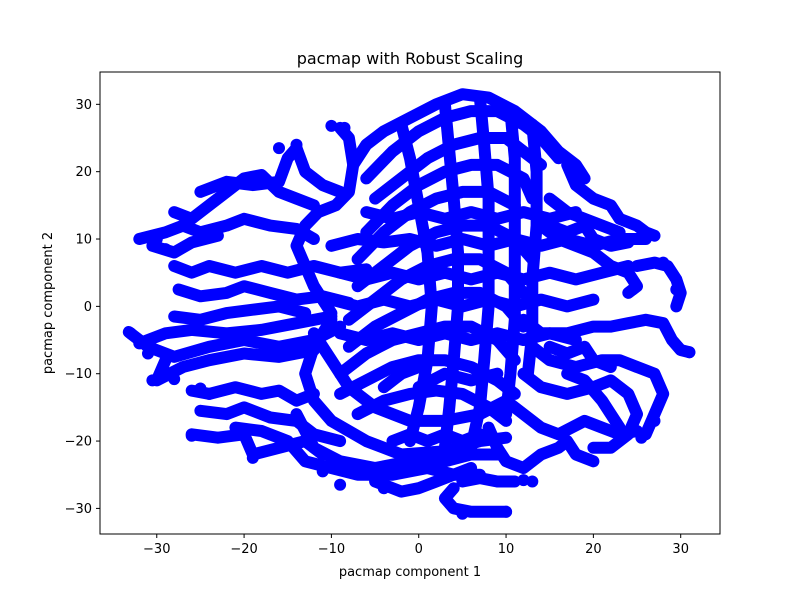 The height and width of the screenshot is (600, 800). Describe the element at coordinates (410, 58) in the screenshot. I see `chart-title: pacmap with Robust Scaling` at that location.